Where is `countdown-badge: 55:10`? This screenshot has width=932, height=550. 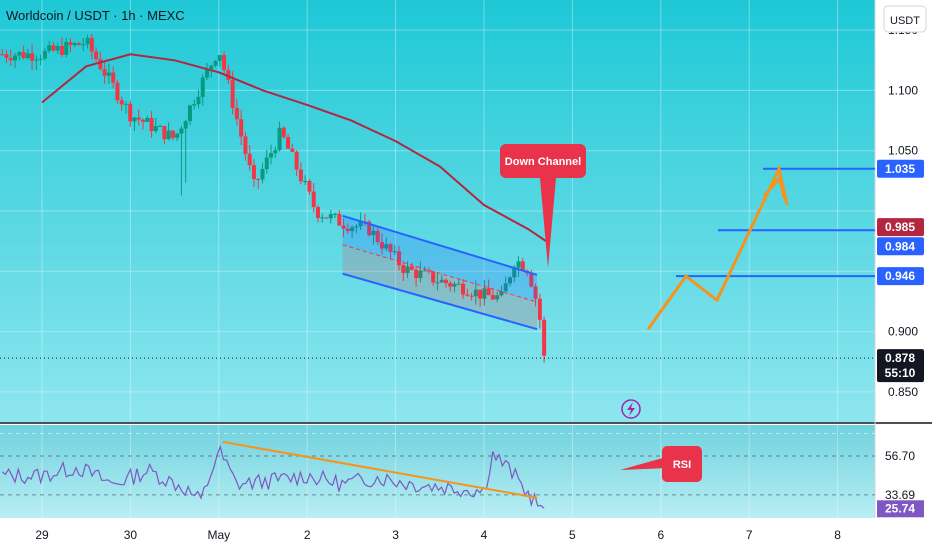 countdown-badge: 55:10 is located at coordinates (900, 373).